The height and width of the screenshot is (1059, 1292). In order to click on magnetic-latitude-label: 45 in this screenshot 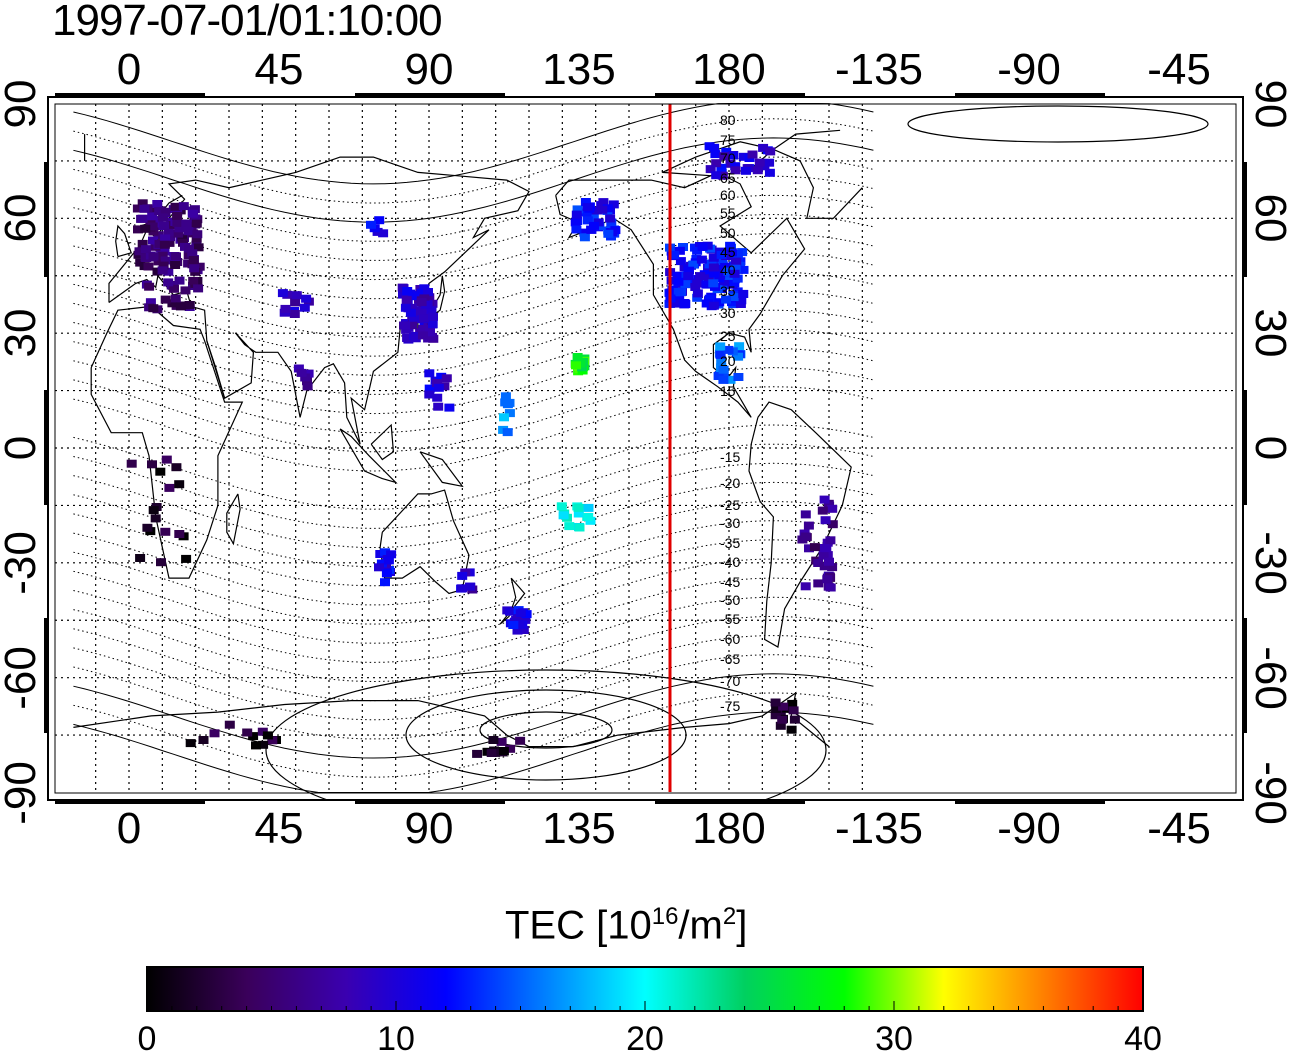, I will do `click(728, 252)`.